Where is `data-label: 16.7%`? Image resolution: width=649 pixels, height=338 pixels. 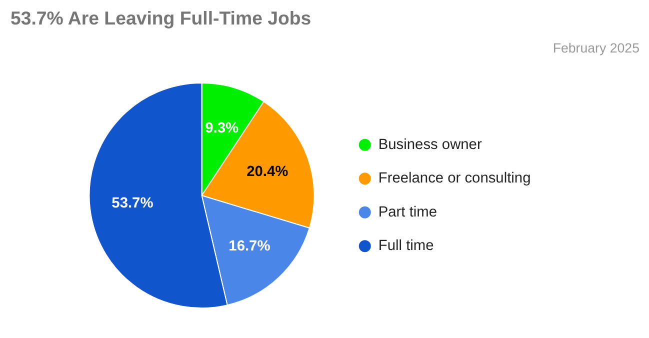 data-label: 16.7% is located at coordinates (249, 246).